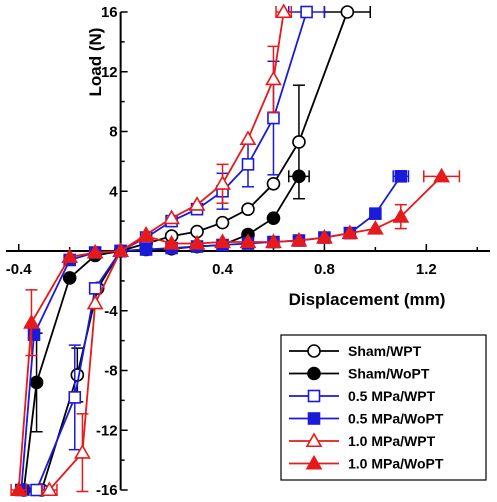 This screenshot has height=502, width=497. Describe the element at coordinates (324, 269) in the screenshot. I see `x-tick-label: 0.8` at that location.